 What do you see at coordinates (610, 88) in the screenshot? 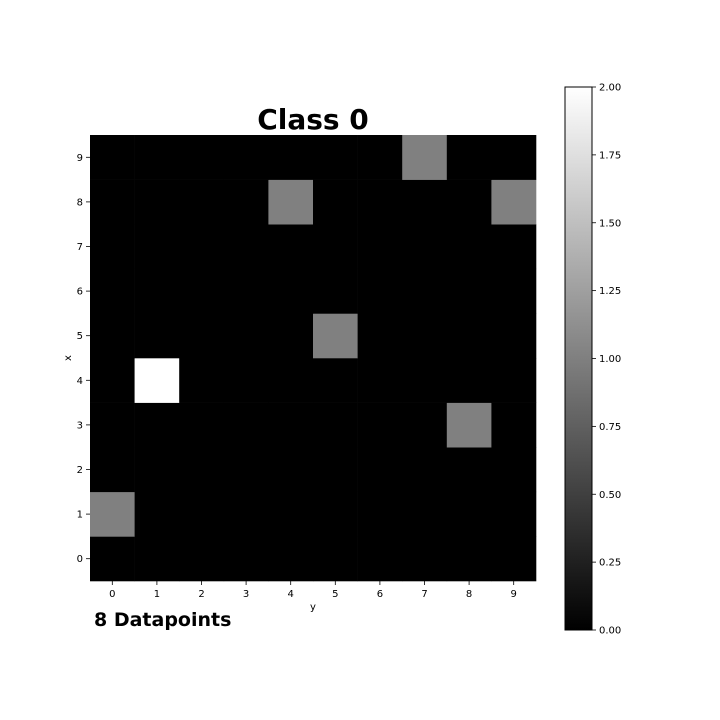
I see `colorbar-tick-label: 2.00` at bounding box center [610, 88].